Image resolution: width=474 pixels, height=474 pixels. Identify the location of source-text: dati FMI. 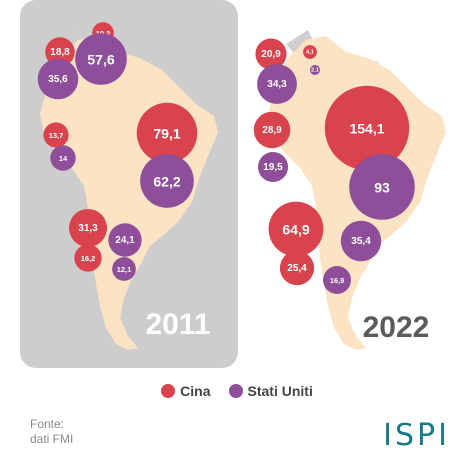
(52, 439).